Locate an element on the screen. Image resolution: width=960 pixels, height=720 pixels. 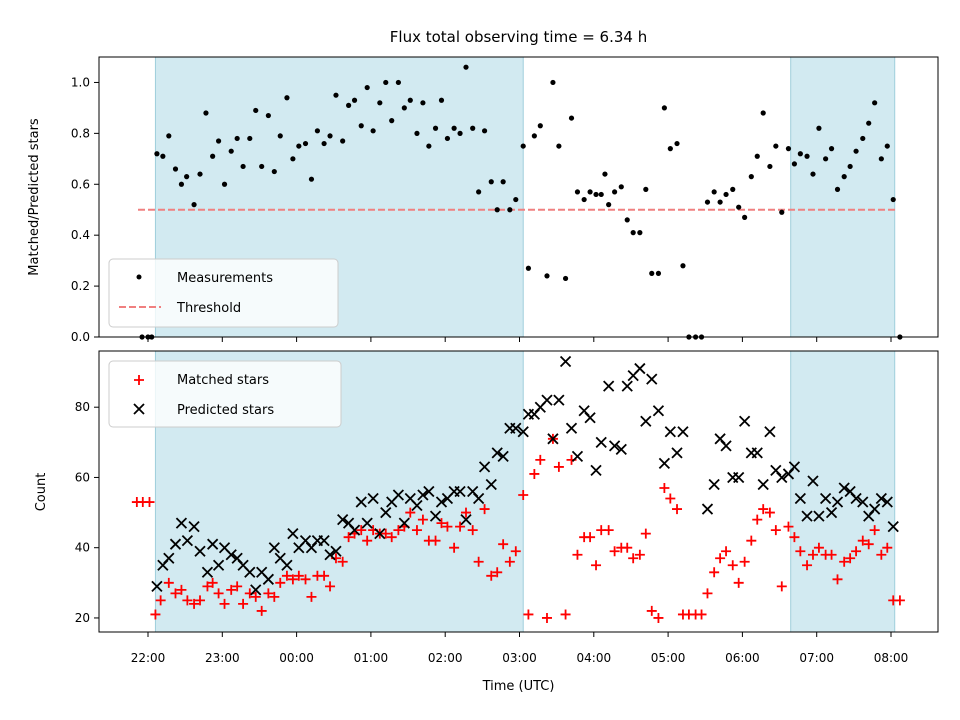
x-tick-label: 23:00 is located at coordinates (222, 658).